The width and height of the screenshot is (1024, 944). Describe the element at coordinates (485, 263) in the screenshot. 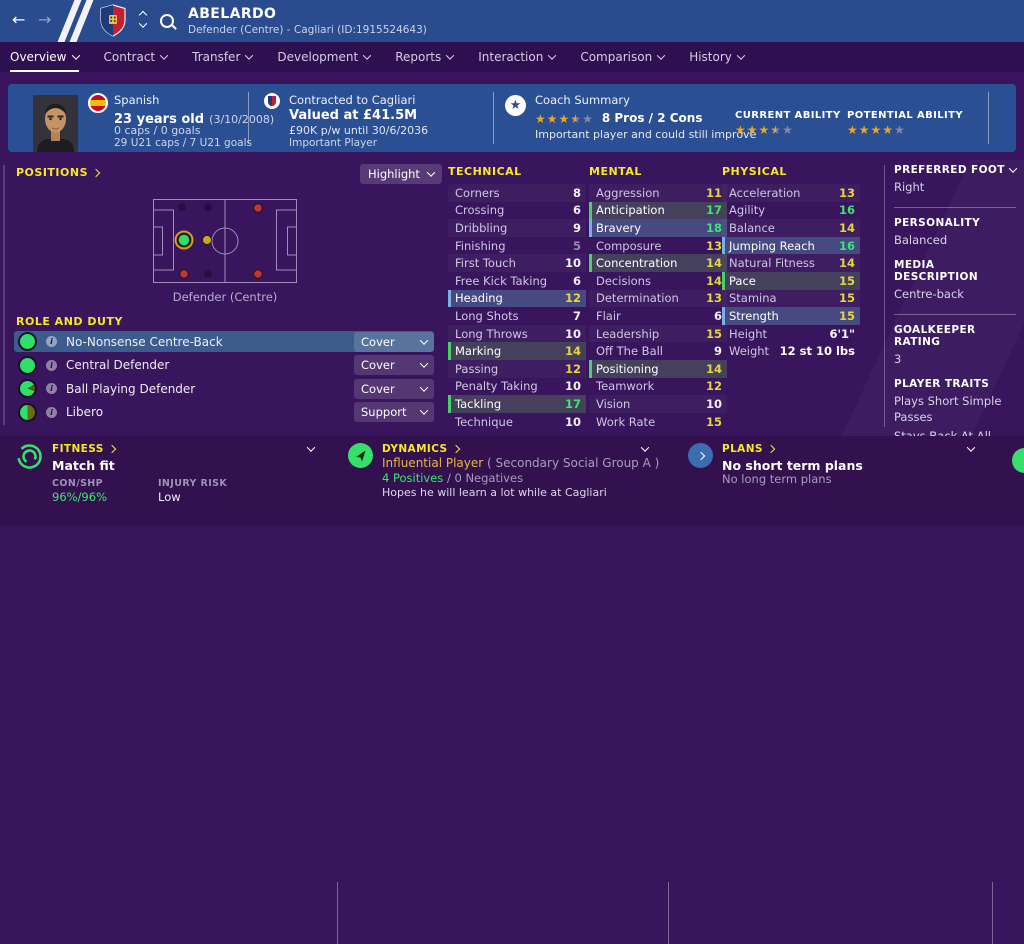

I see `attribute-name: First Touch` at that location.